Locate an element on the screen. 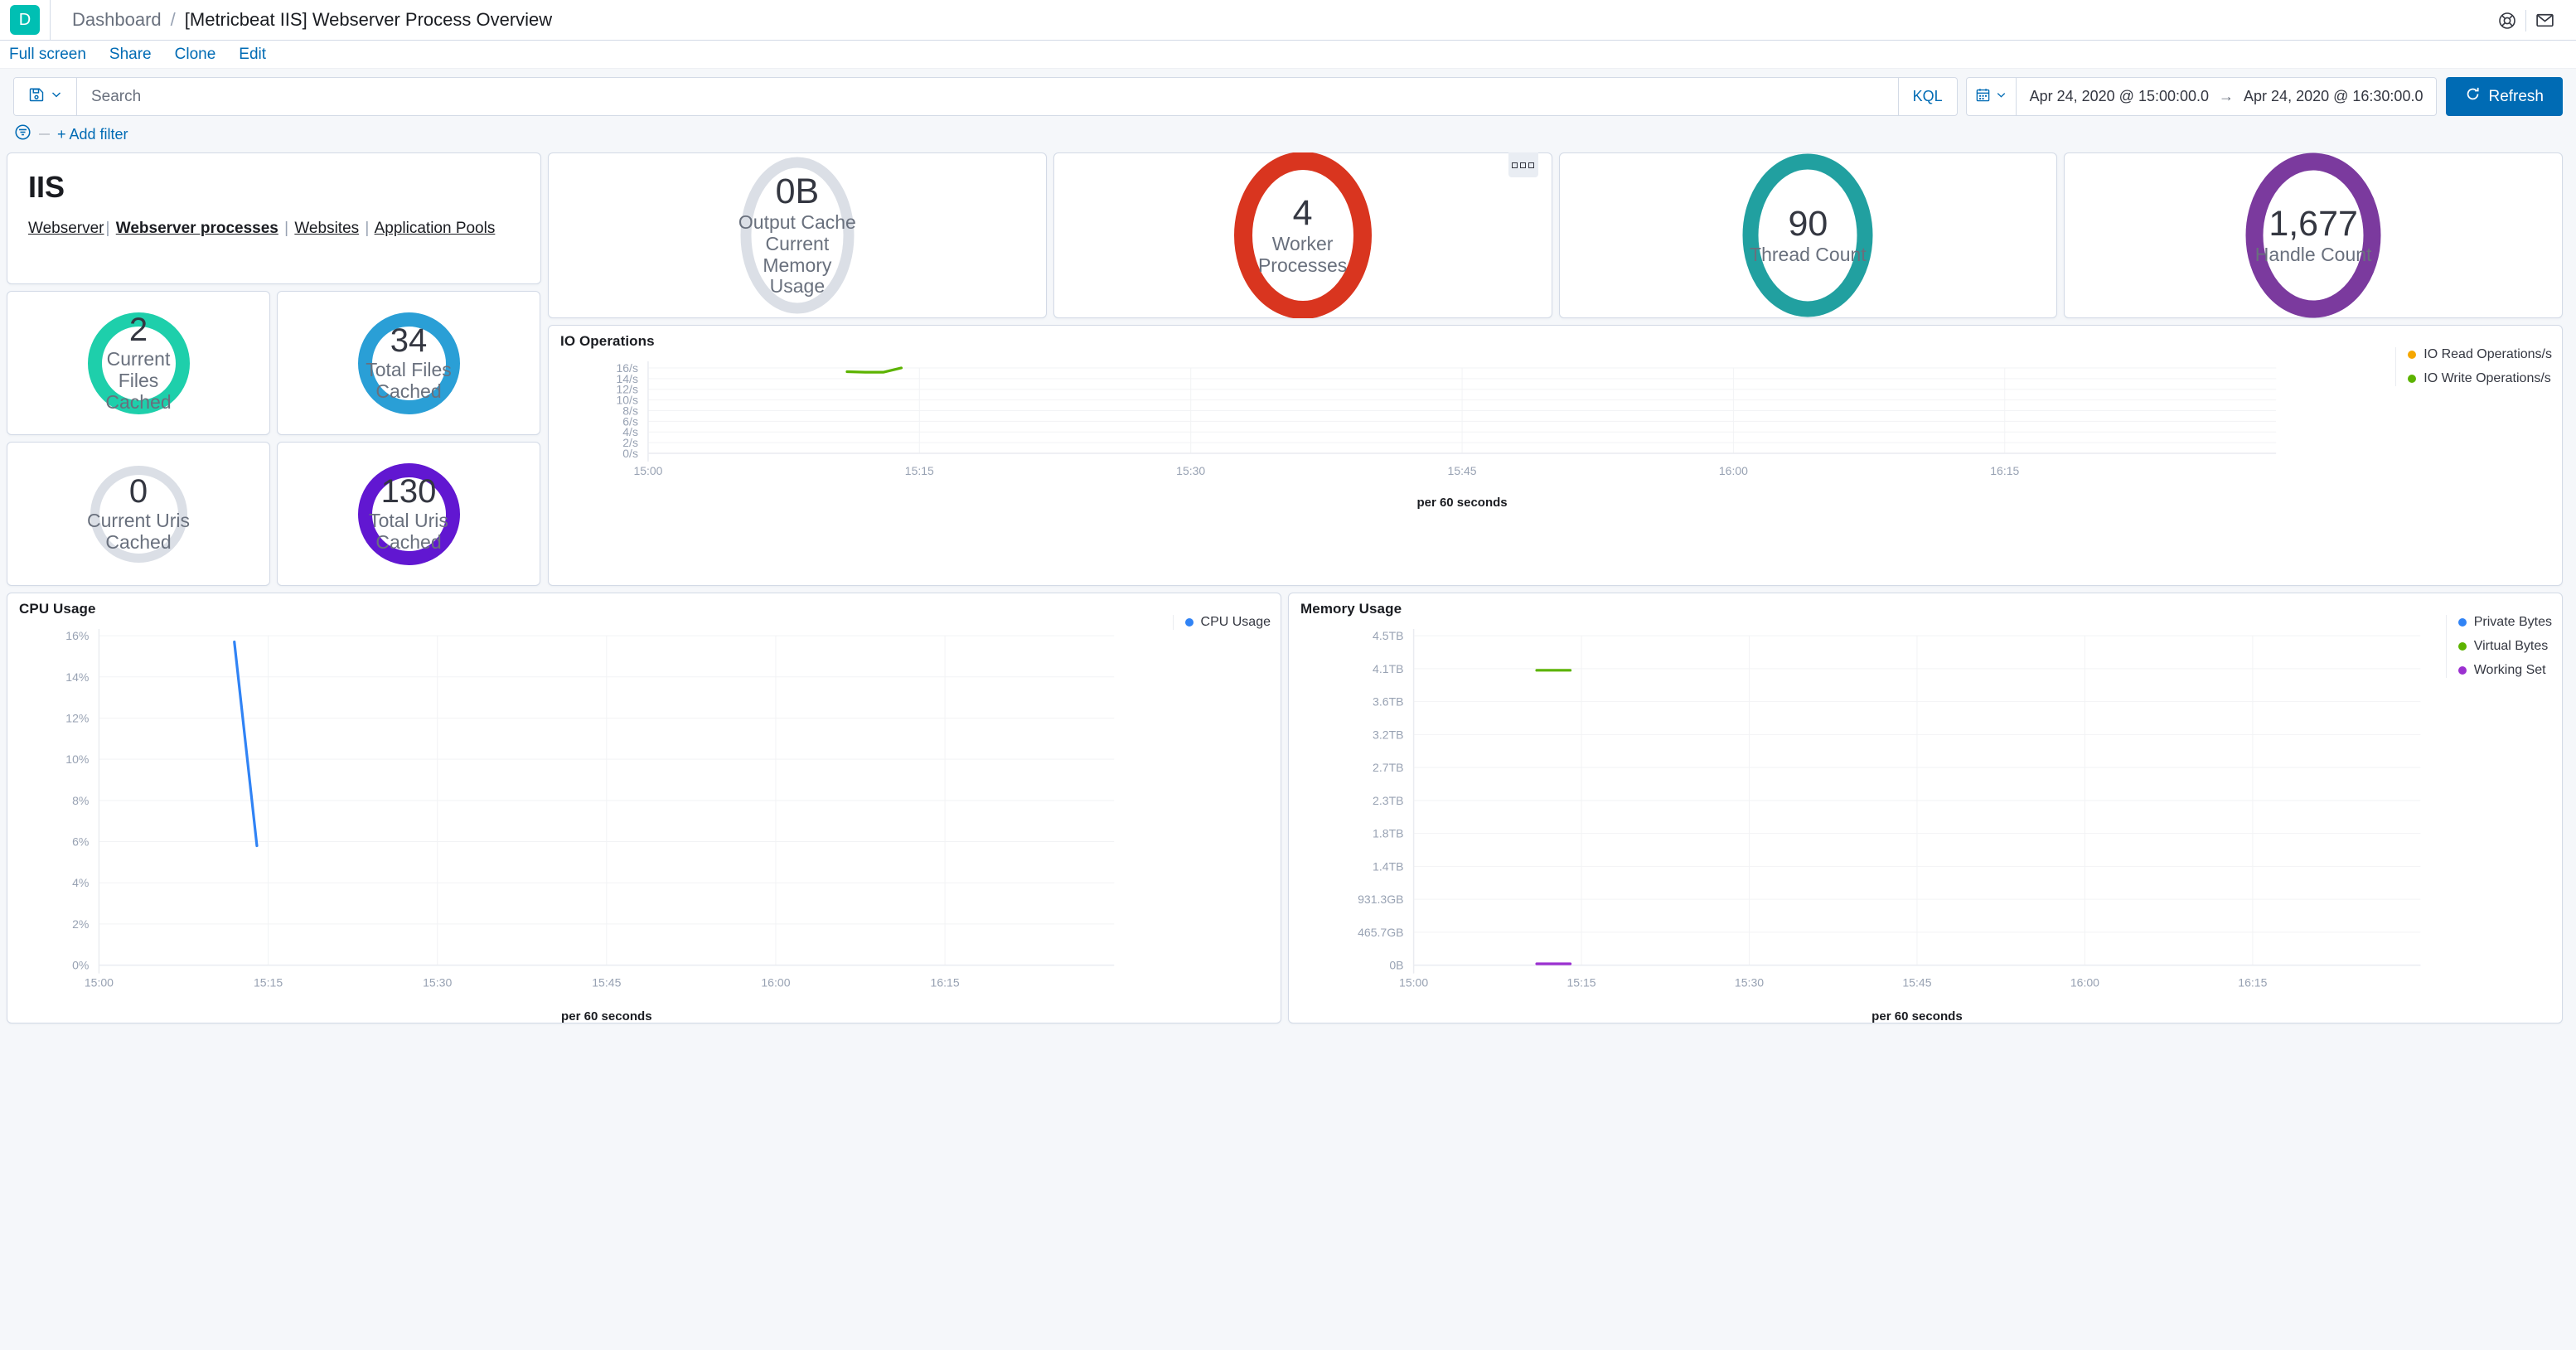 The image size is (2576, 1350). iis-link-webserver: Webserver is located at coordinates (66, 229).